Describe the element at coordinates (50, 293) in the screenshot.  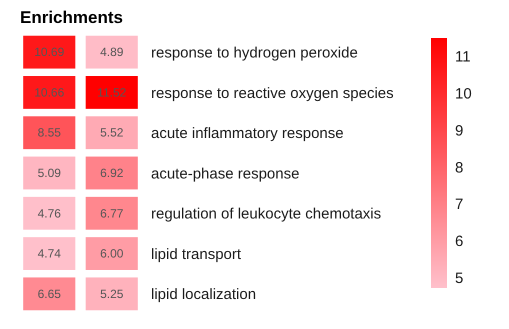
I see `data-label: 6.65` at that location.